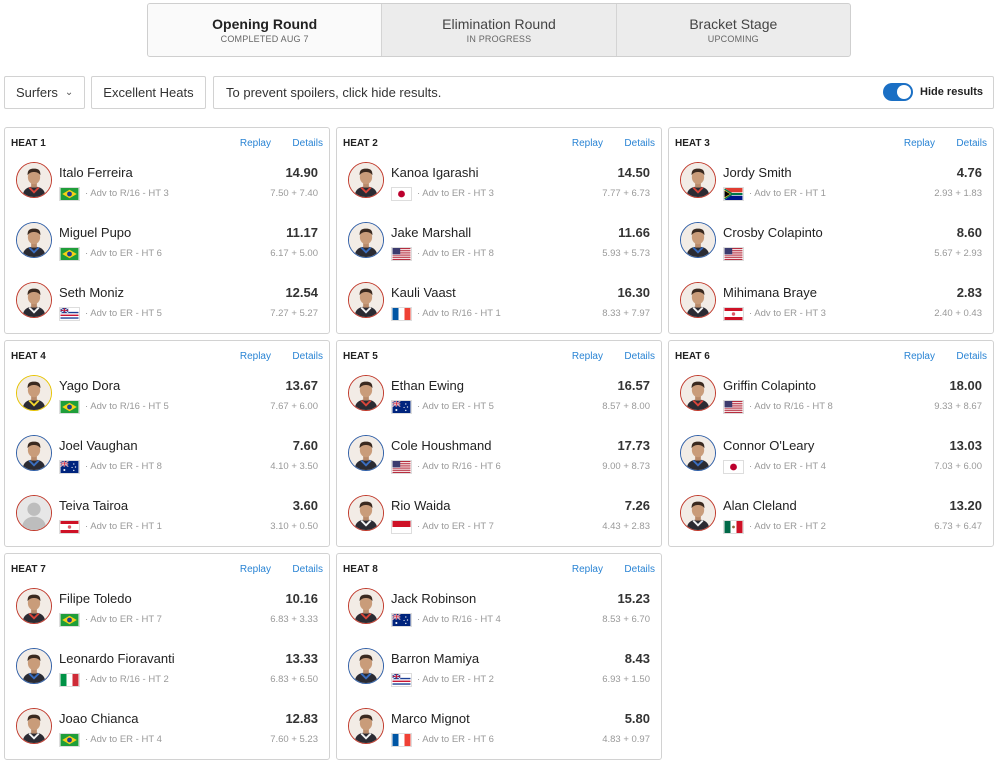 The height and width of the screenshot is (762, 999). What do you see at coordinates (733, 527) in the screenshot?
I see `flag-mexico-icon` at bounding box center [733, 527].